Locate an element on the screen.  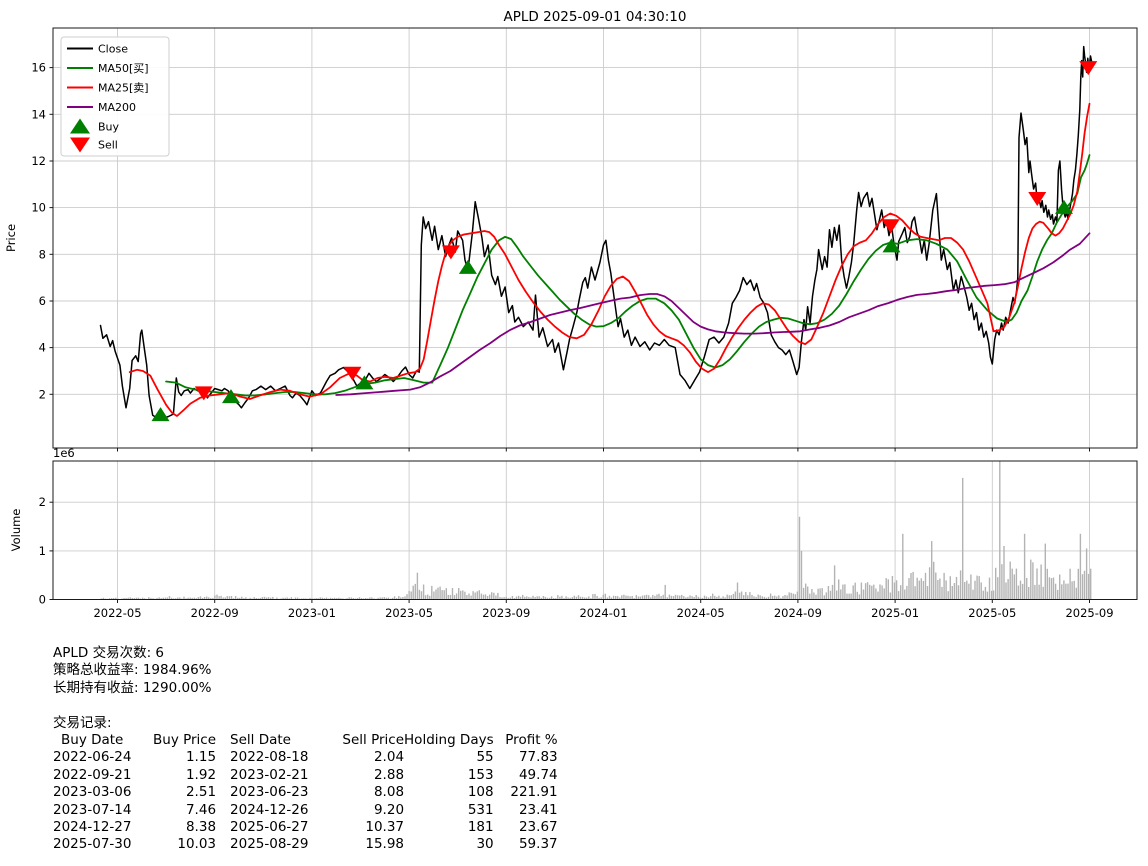
price-tick-label: 4 is located at coordinates (42, 348).